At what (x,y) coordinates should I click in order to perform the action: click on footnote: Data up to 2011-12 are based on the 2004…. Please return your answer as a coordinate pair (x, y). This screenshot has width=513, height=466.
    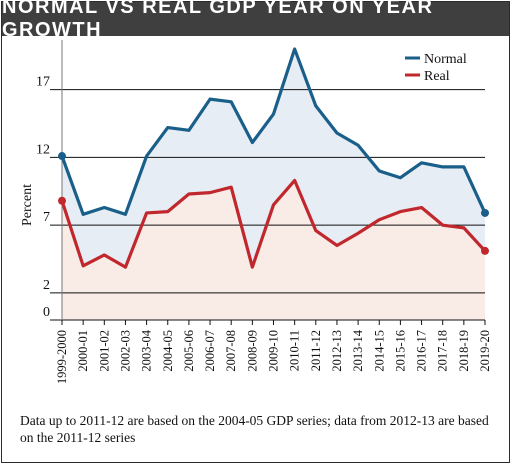
    Looking at the image, I should click on (254, 429).